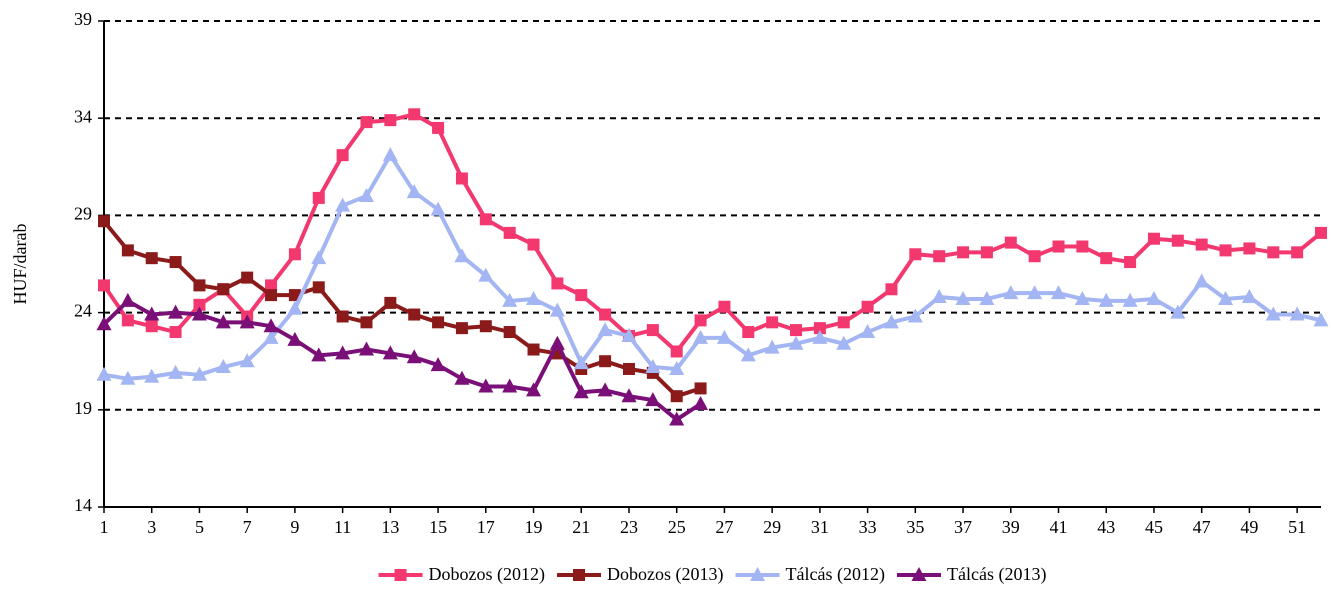 Image resolution: width=1331 pixels, height=615 pixels. Describe the element at coordinates (1154, 527) in the screenshot. I see `x-tick-label: 45` at that location.